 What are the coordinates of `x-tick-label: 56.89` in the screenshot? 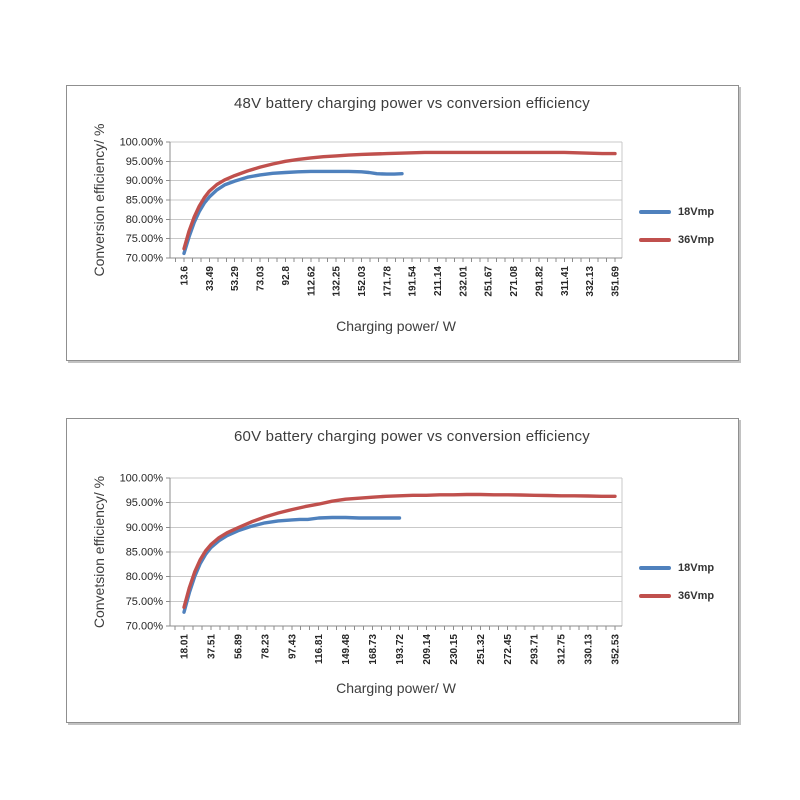 It's located at (238, 646).